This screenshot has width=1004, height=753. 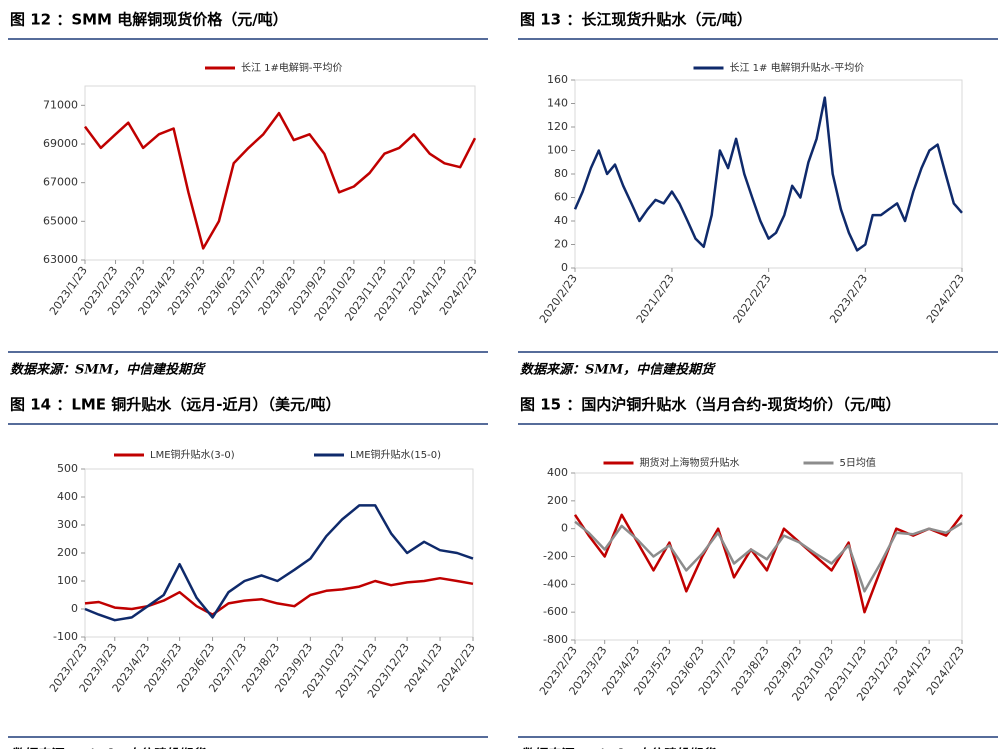 What do you see at coordinates (395, 454) in the screenshot?
I see `legend-label: LME铜升贴水(15-0)` at bounding box center [395, 454].